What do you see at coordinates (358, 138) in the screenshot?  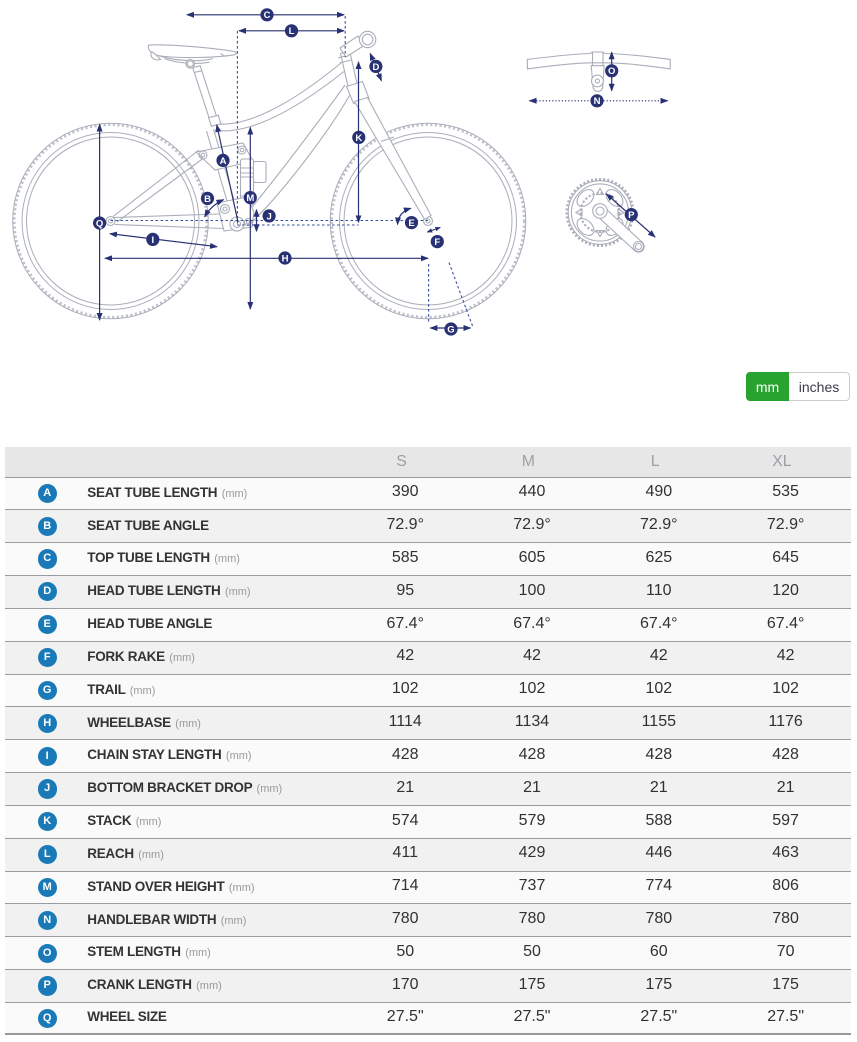 I see `svg-text: K` at bounding box center [358, 138].